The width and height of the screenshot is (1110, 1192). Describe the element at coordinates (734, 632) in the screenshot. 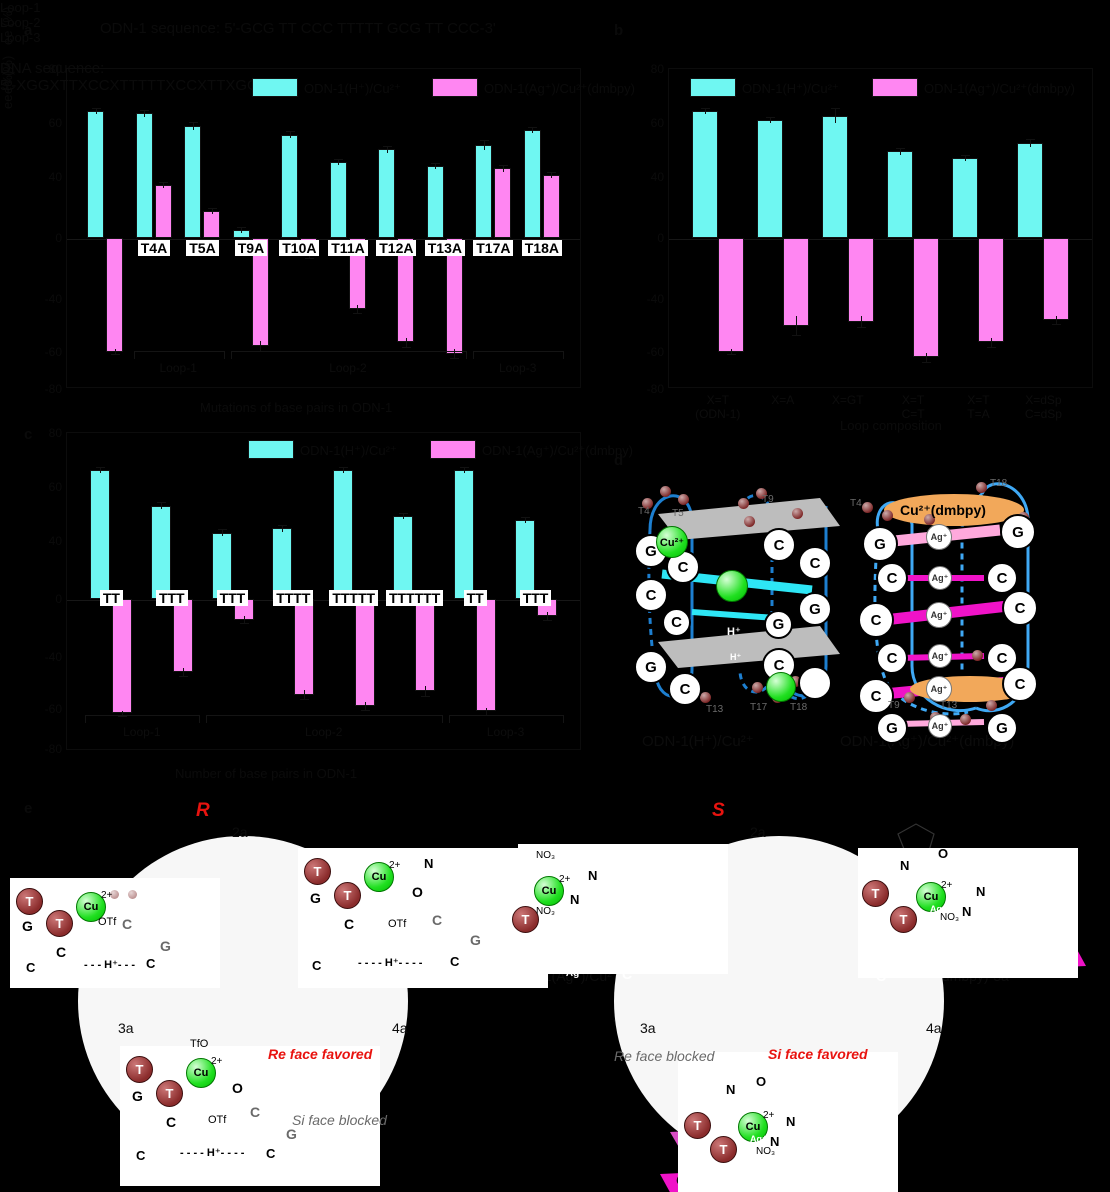

I see `hplus-label-1: H⁺` at that location.